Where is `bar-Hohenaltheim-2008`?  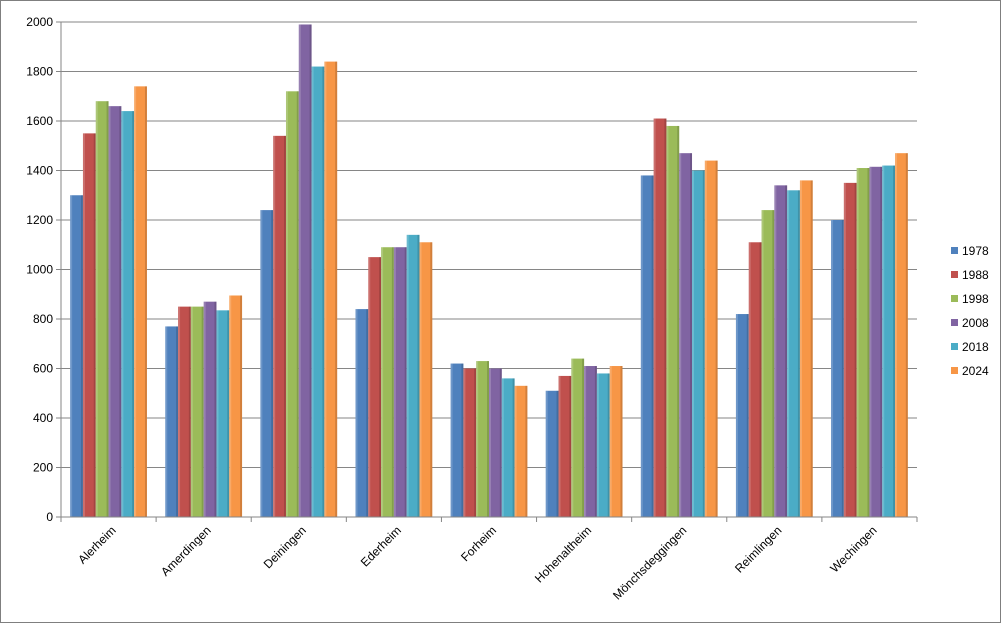 bar-Hohenaltheim-2008 is located at coordinates (590, 441).